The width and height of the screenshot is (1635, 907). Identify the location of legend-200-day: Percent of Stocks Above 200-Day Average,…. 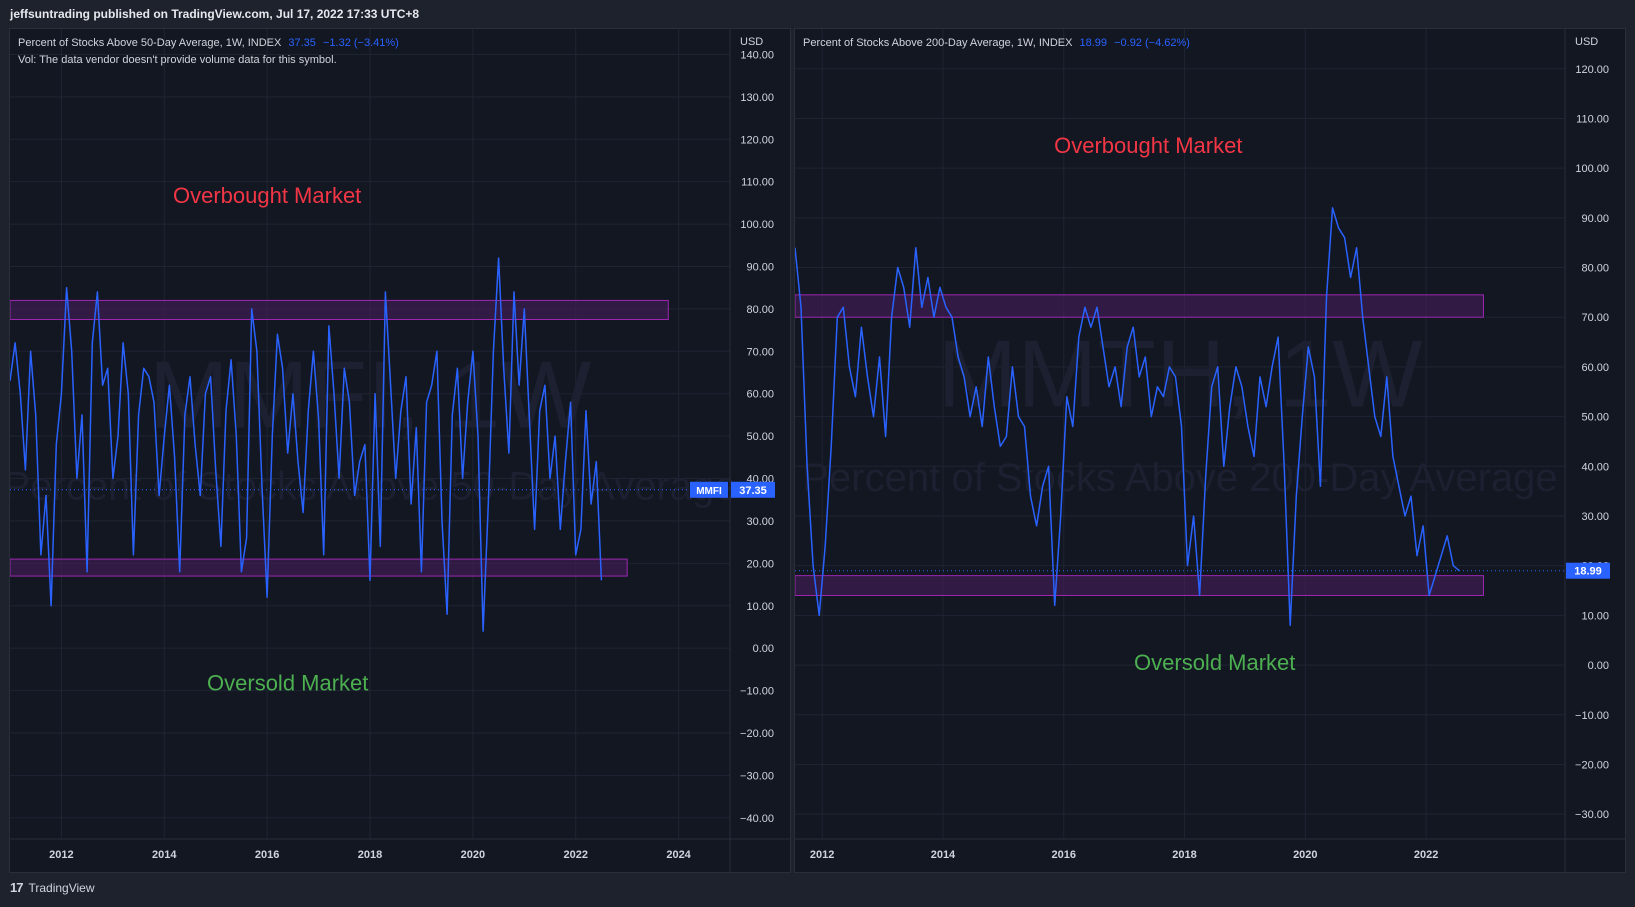
(996, 43).